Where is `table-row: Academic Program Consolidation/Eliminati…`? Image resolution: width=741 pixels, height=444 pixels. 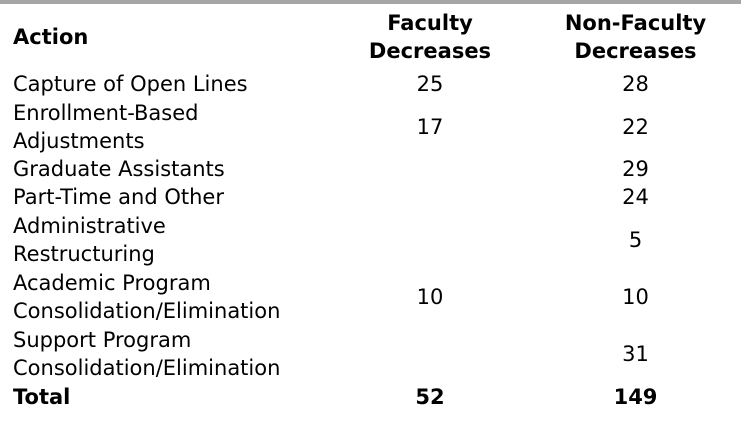 table-row: Academic Program Consolidation/Eliminati… is located at coordinates (370, 296).